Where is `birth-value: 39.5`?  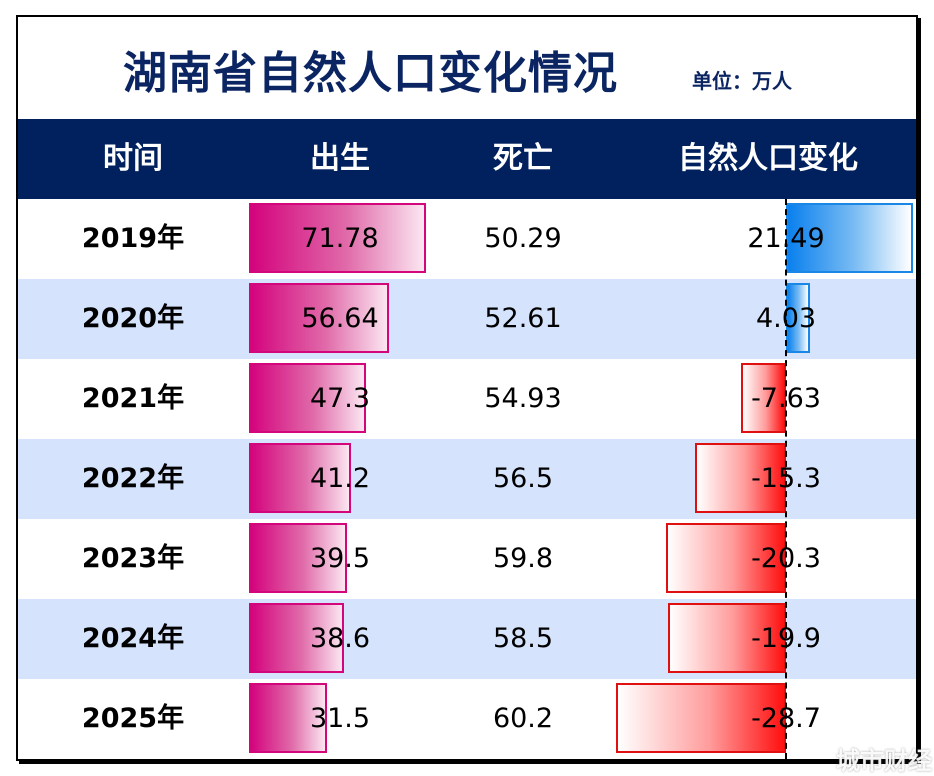
birth-value: 39.5 is located at coordinates (340, 558).